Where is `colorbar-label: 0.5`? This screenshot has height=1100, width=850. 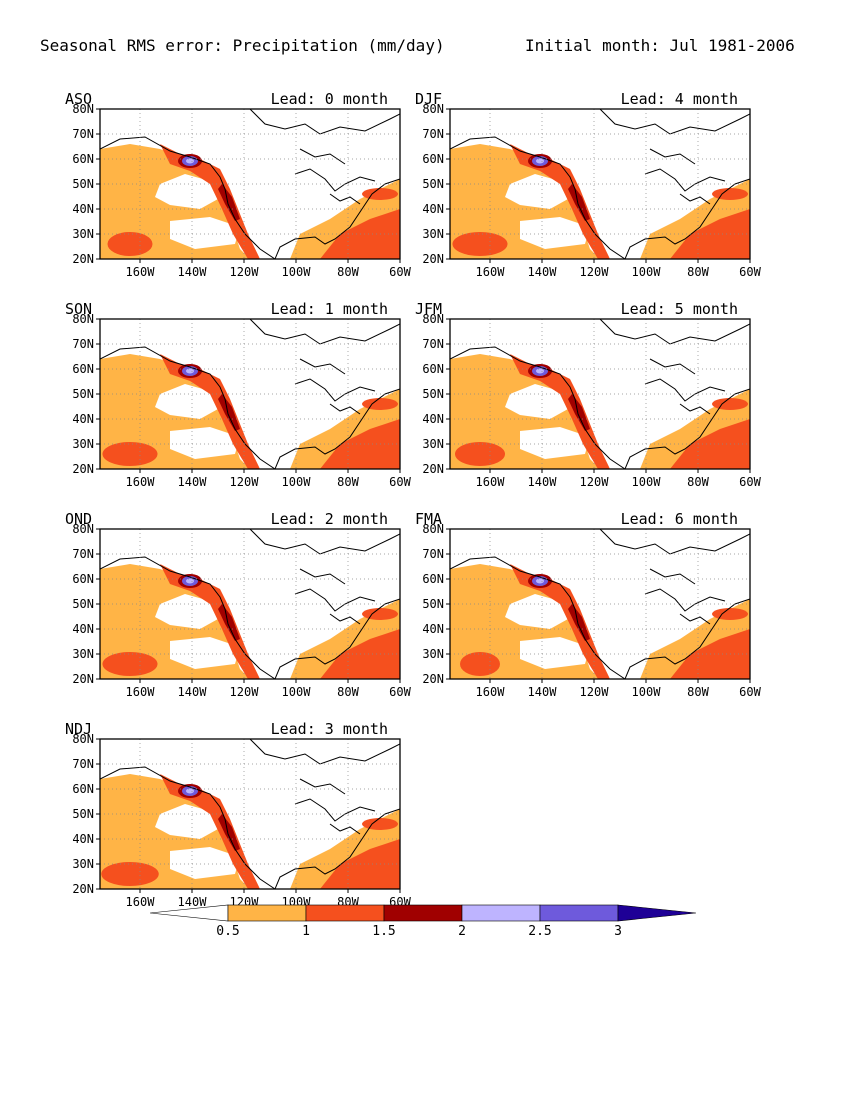 colorbar-label: 0.5 is located at coordinates (227, 931).